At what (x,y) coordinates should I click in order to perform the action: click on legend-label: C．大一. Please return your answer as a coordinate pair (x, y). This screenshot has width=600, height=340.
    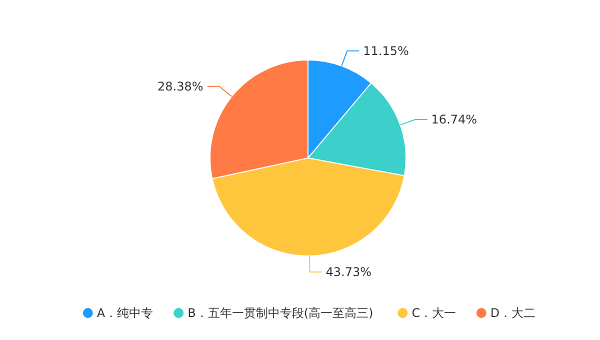
    Looking at the image, I should click on (434, 313).